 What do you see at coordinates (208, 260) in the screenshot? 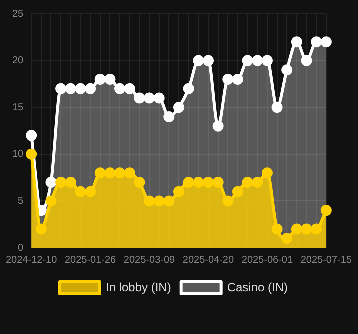
I see `x-tick-label: 2025-04-20` at bounding box center [208, 260].